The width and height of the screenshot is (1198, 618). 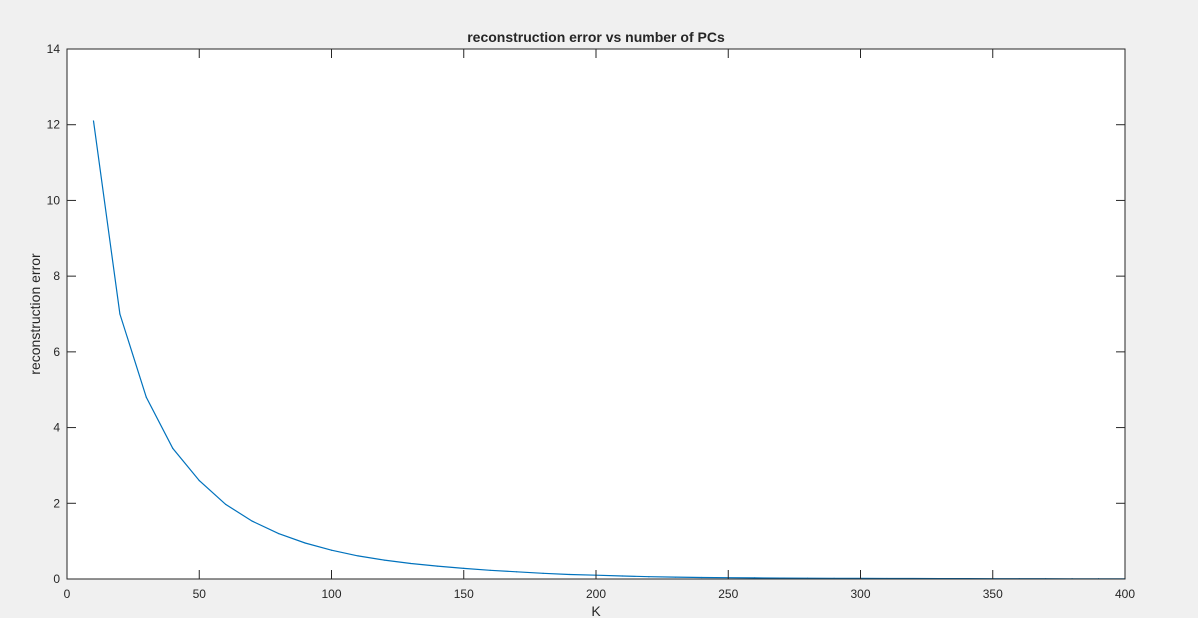 What do you see at coordinates (331, 594) in the screenshot?
I see `x-tick-label: 100` at bounding box center [331, 594].